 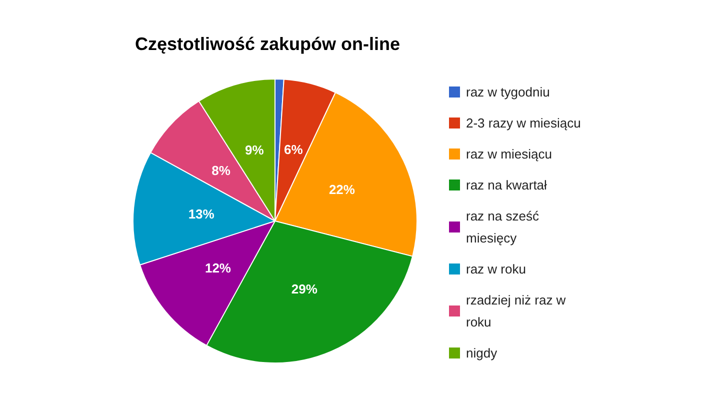 What do you see at coordinates (267, 44) in the screenshot?
I see `chart-title: Częstotliwość zakupów on-line` at bounding box center [267, 44].